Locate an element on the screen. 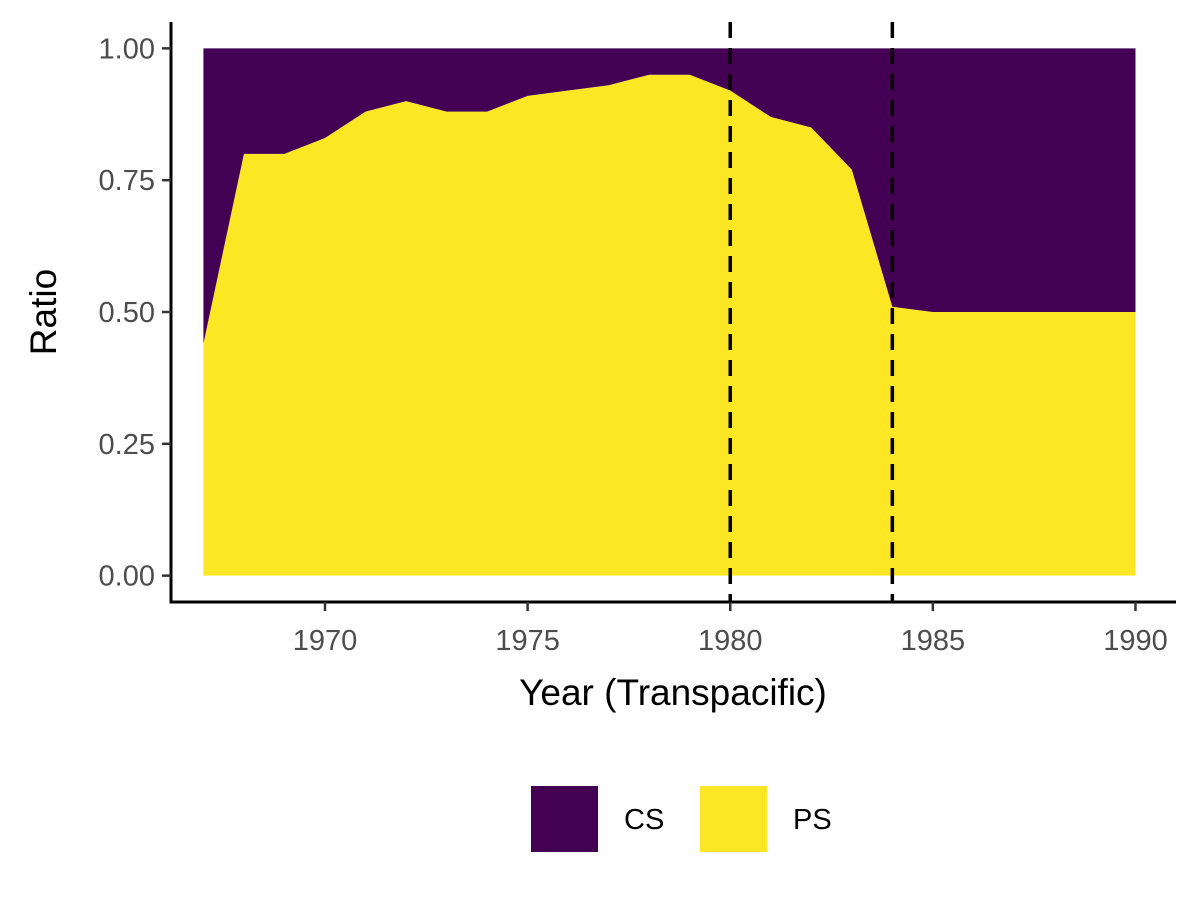 The height and width of the screenshot is (900, 1200). legend-key-cs is located at coordinates (564, 819).